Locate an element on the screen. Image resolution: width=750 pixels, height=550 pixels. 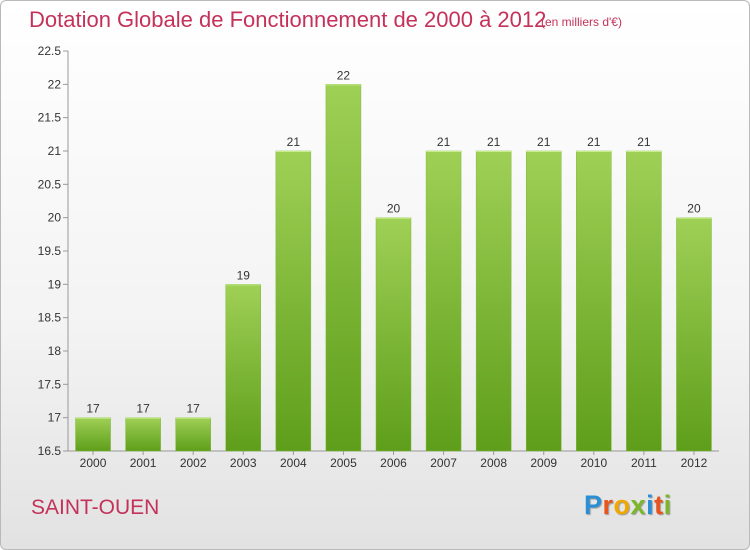
x-tick-label: 2004 is located at coordinates (293, 463).